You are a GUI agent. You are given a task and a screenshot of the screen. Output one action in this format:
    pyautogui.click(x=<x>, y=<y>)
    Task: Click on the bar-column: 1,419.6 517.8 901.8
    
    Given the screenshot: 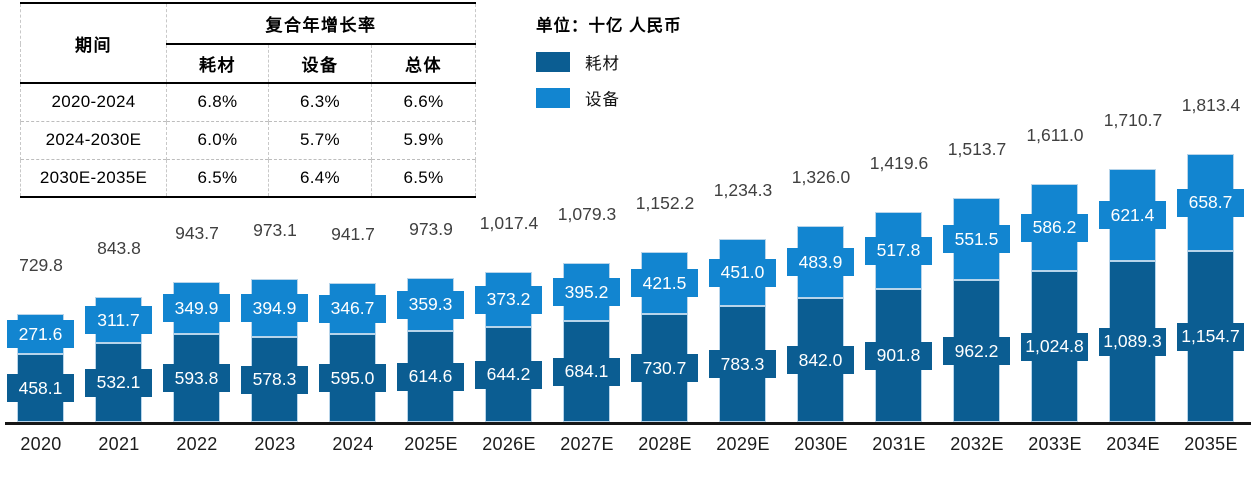 What is the action you would take?
    pyautogui.click(x=899, y=287)
    